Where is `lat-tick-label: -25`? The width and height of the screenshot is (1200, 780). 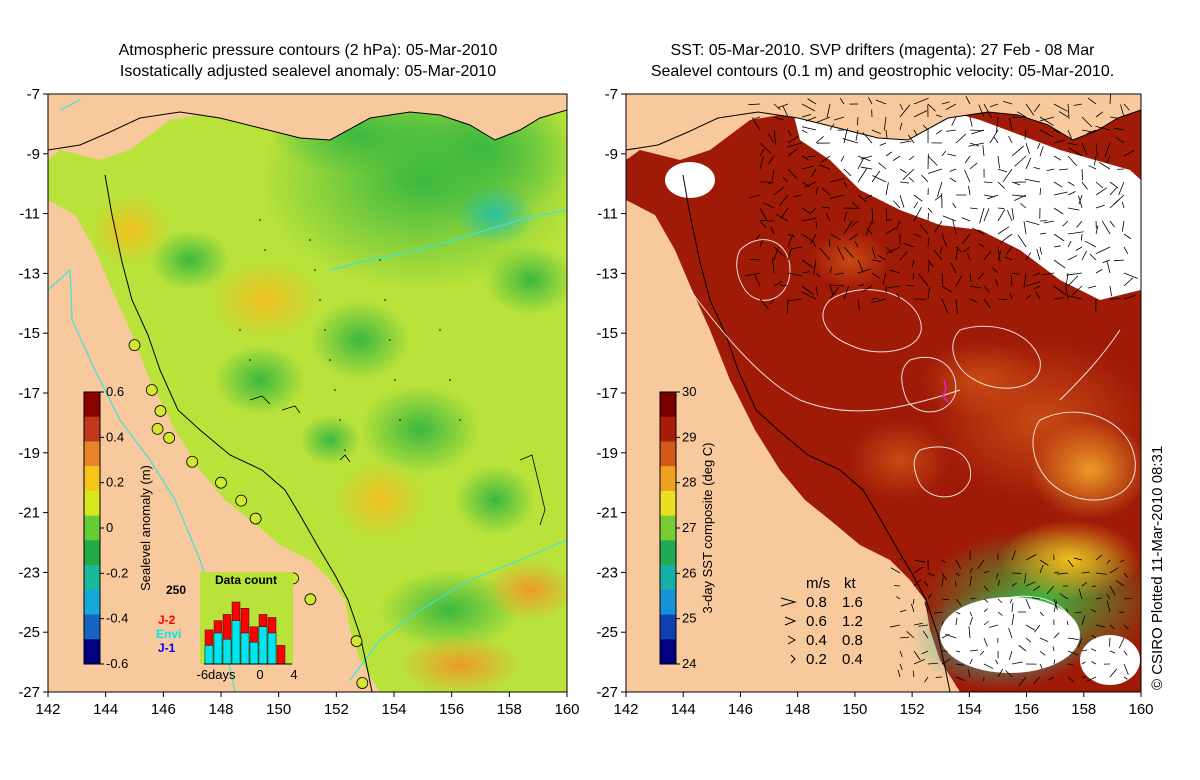
lat-tick-label: -25 is located at coordinates (29, 632).